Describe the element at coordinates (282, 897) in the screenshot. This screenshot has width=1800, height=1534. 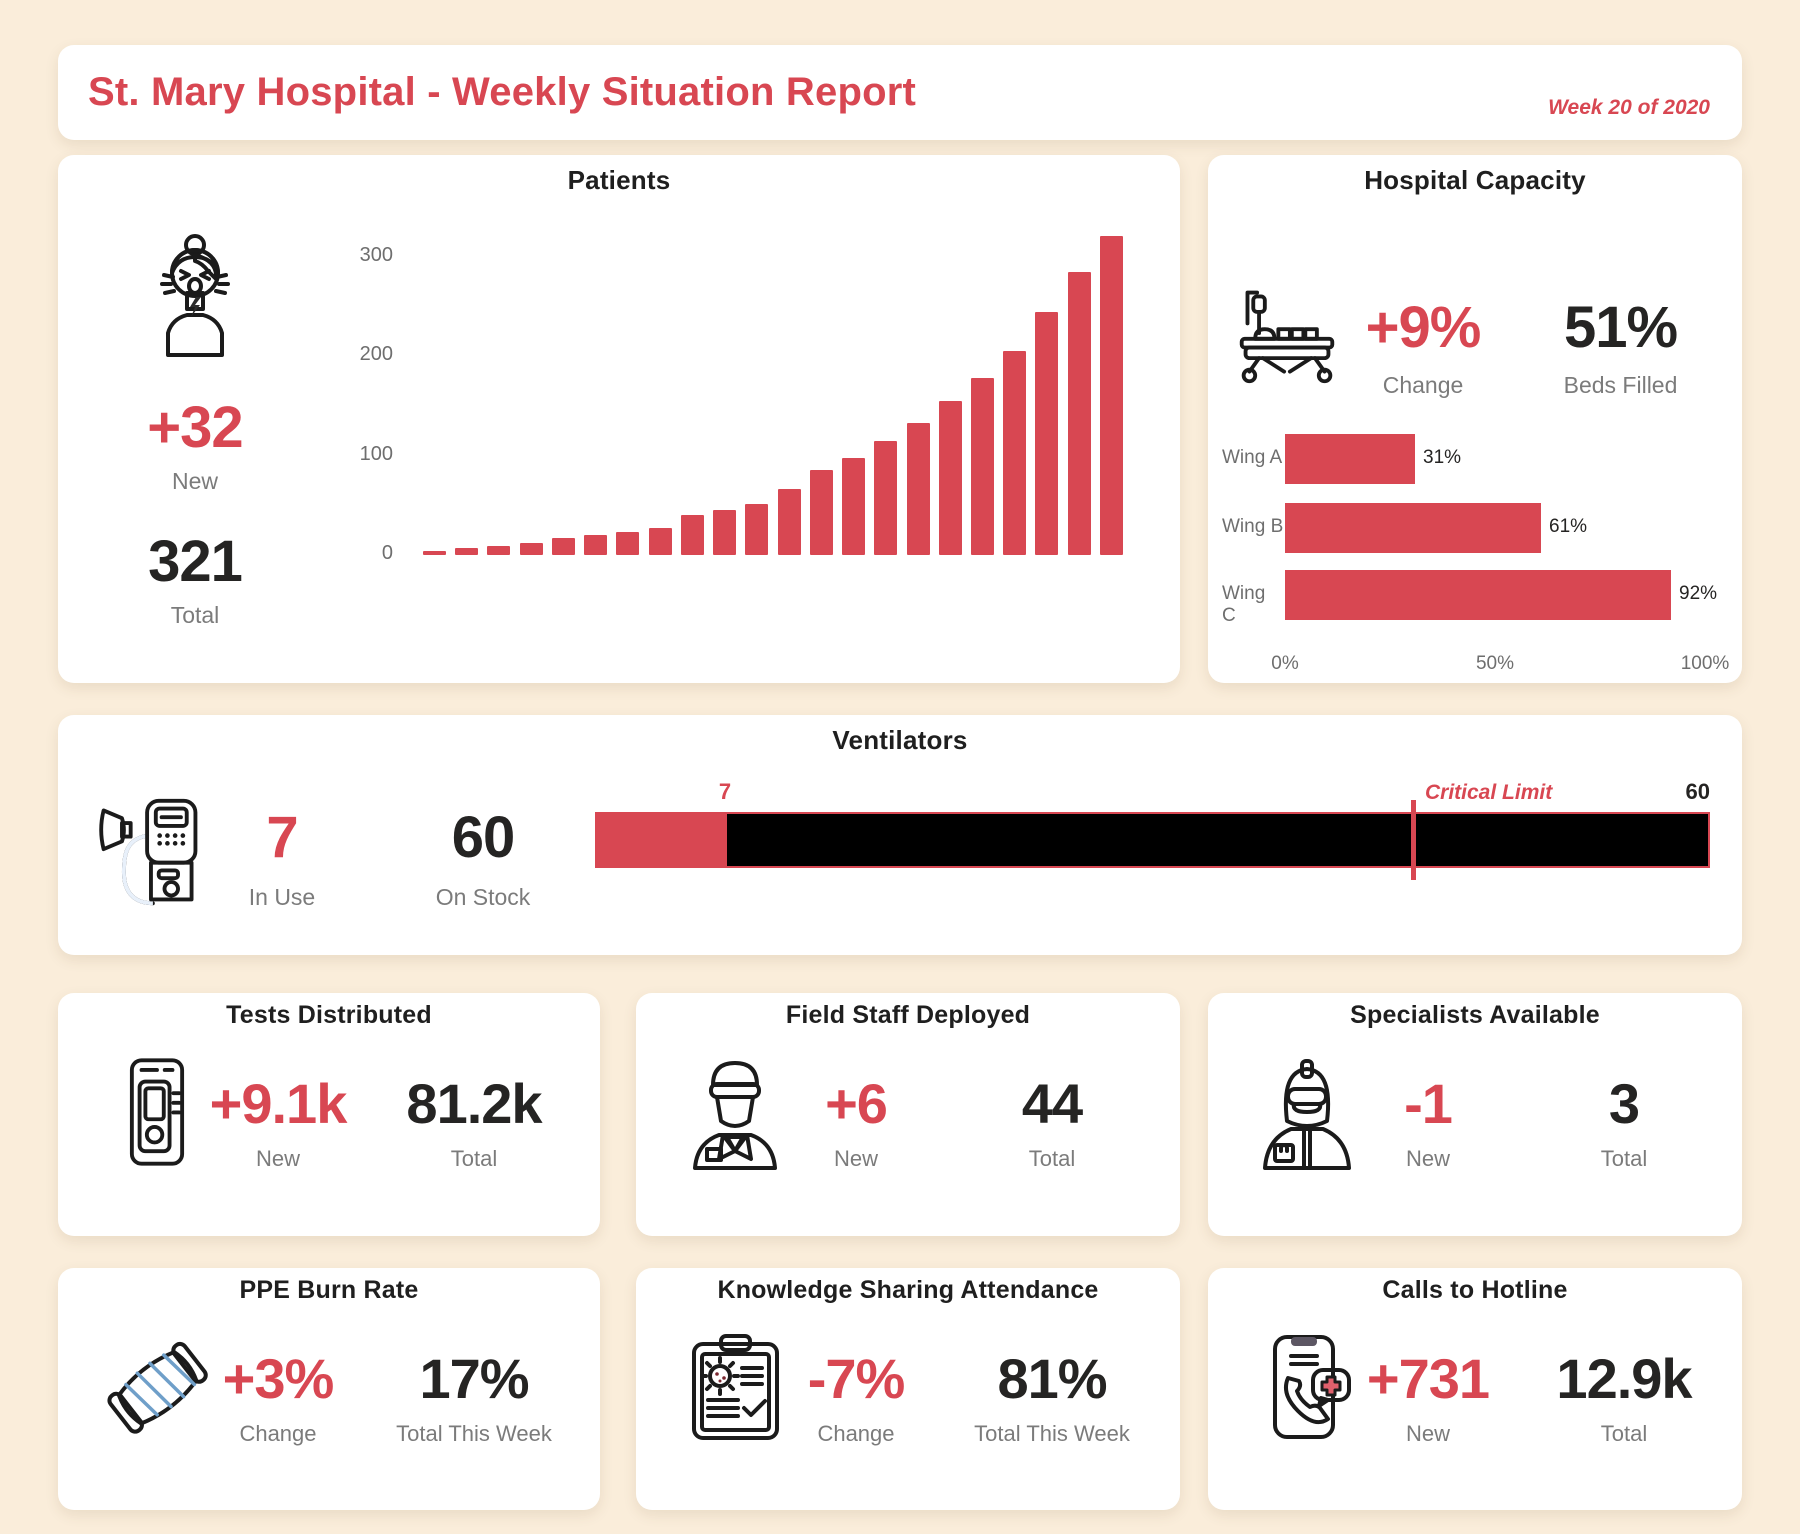
I see `ventilators-inuse-label: In Use` at that location.